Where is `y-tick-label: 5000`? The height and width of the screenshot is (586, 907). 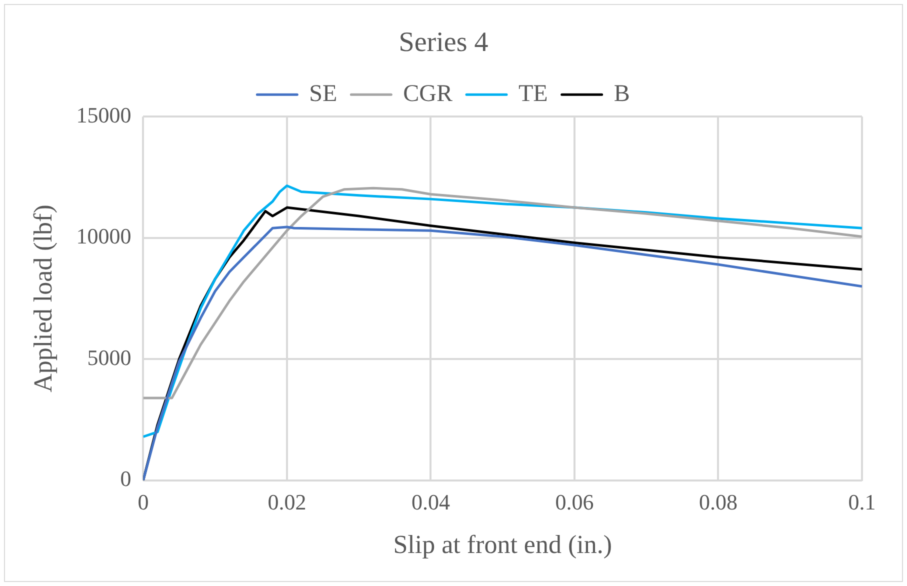
y-tick-label: 5000 is located at coordinates (109, 357).